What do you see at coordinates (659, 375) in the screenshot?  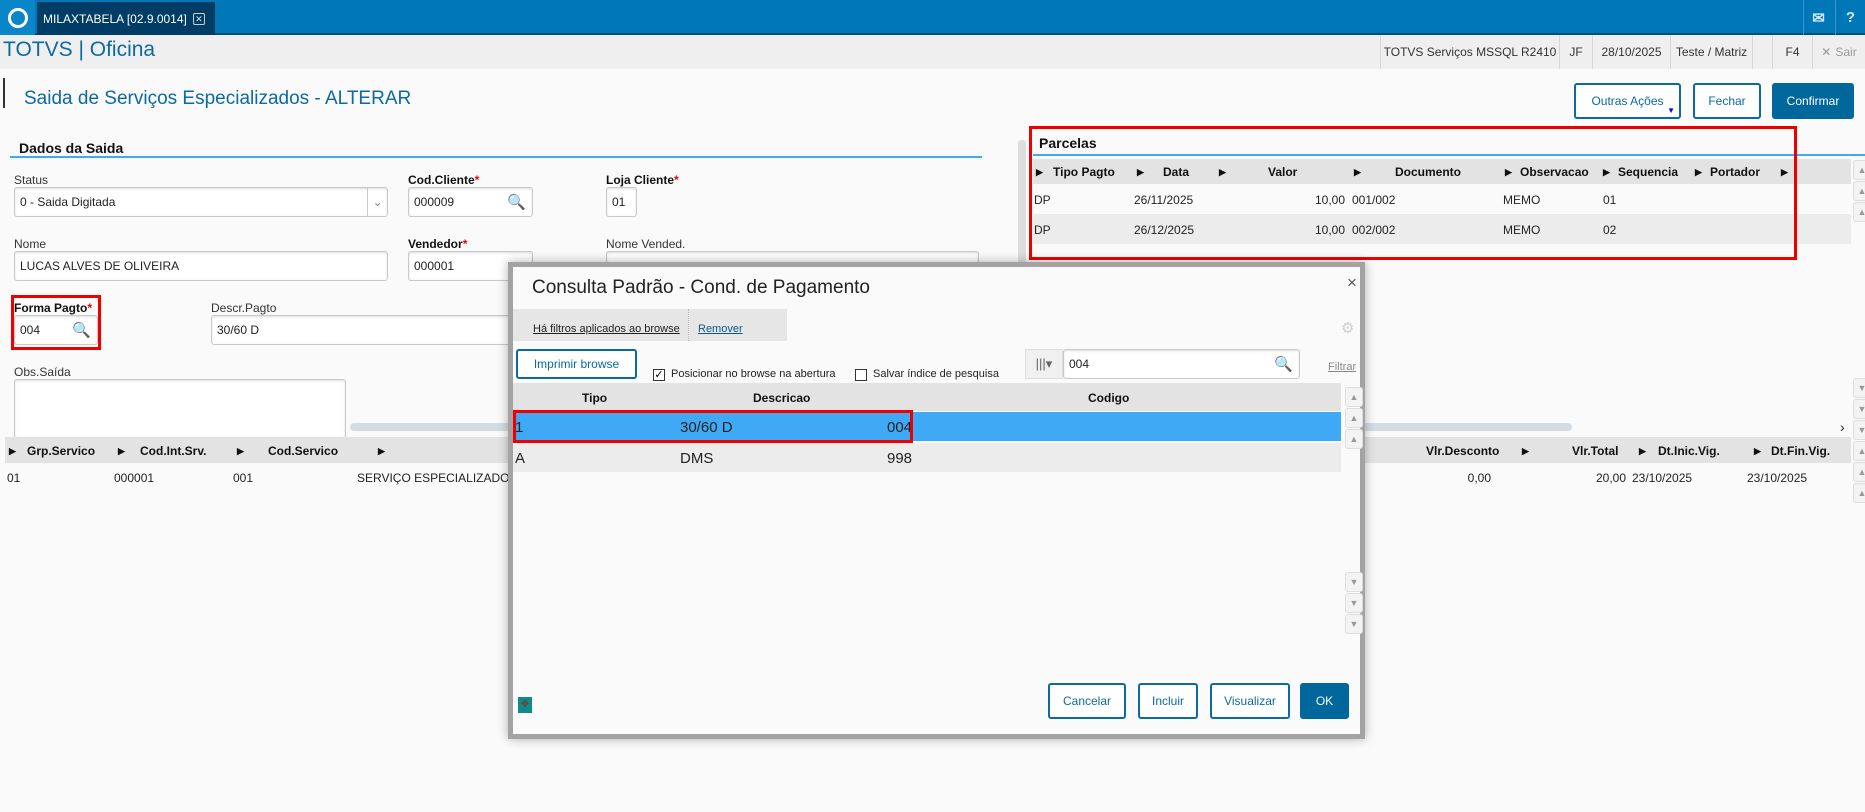 I see `position-checkbox: ✓` at bounding box center [659, 375].